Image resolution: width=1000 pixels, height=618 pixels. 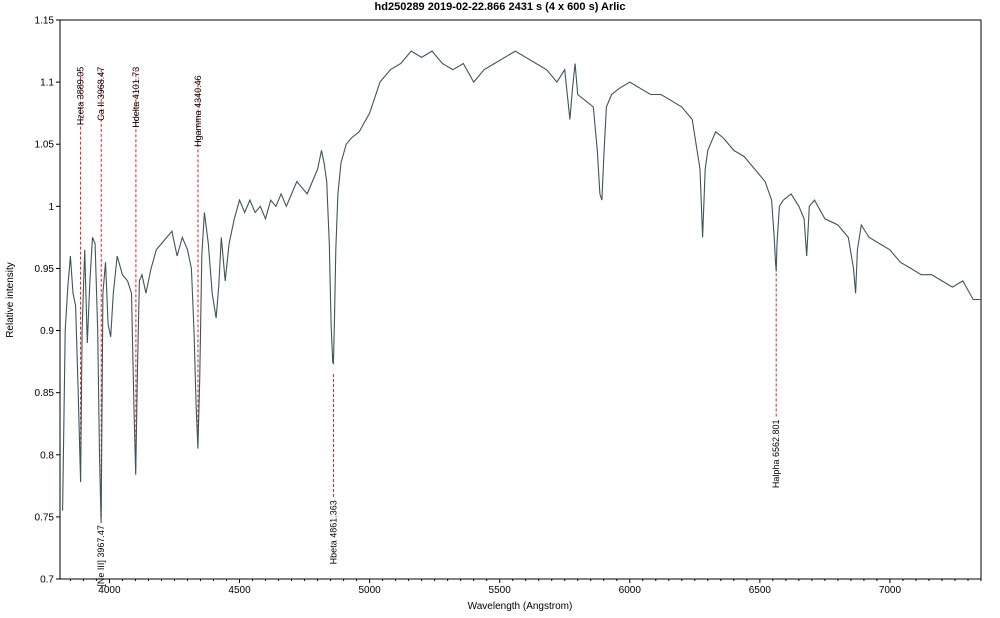 What do you see at coordinates (760, 590) in the screenshot?
I see `x-tick-label: 6500` at bounding box center [760, 590].